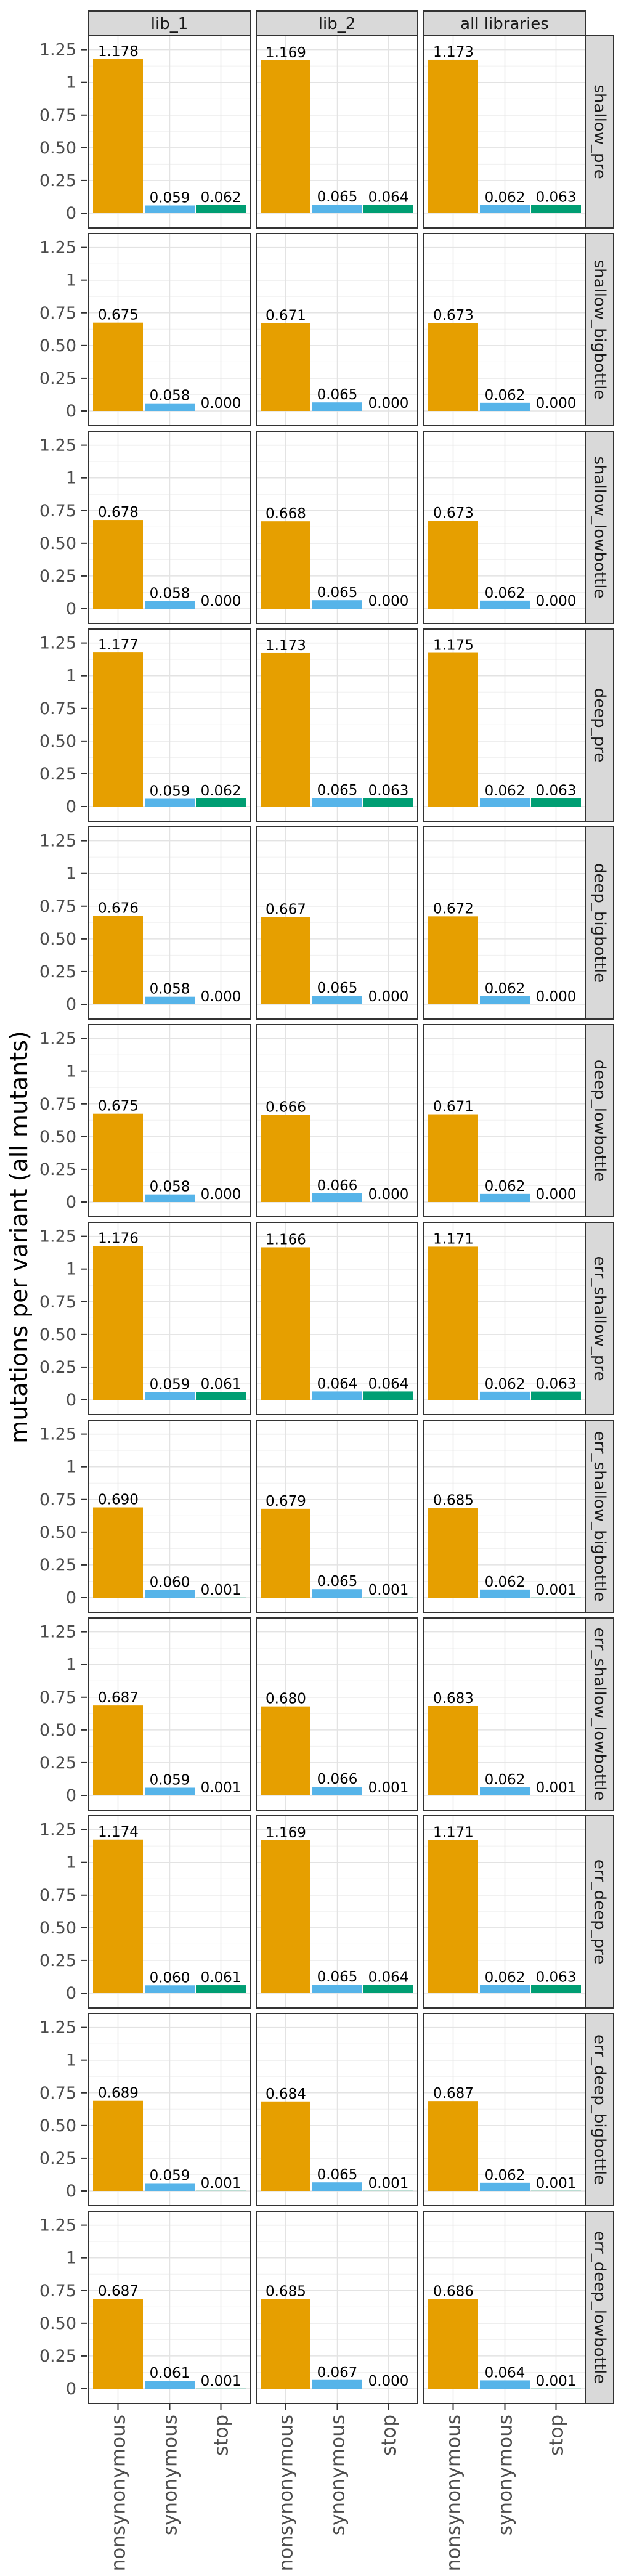 The width and height of the screenshot is (621, 2576). Describe the element at coordinates (600, 1714) in the screenshot. I see `row-strip: err_shallow_lowbottle` at that location.